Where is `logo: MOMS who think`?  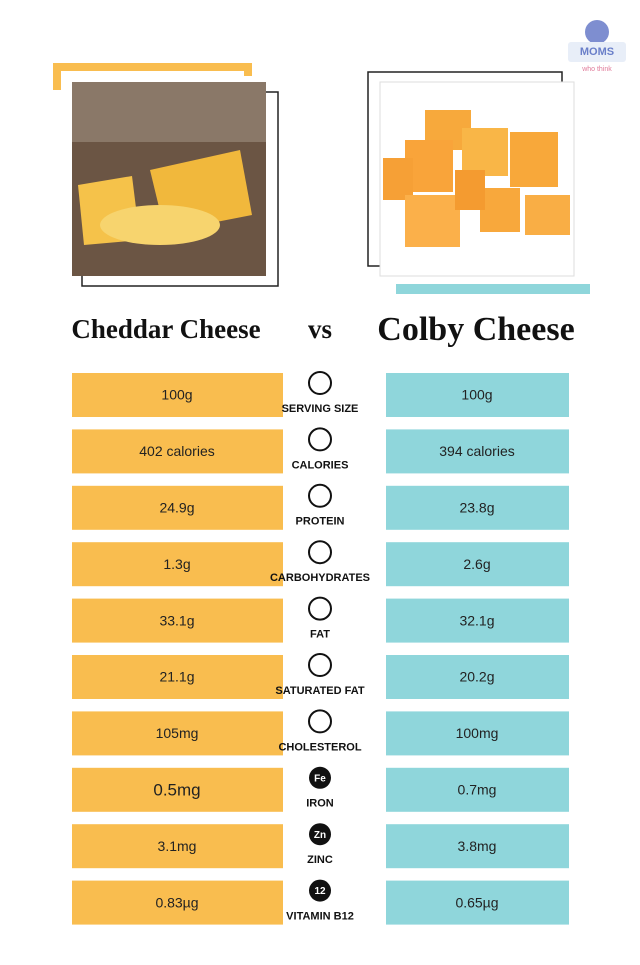 logo: MOMS who think is located at coordinates (597, 46).